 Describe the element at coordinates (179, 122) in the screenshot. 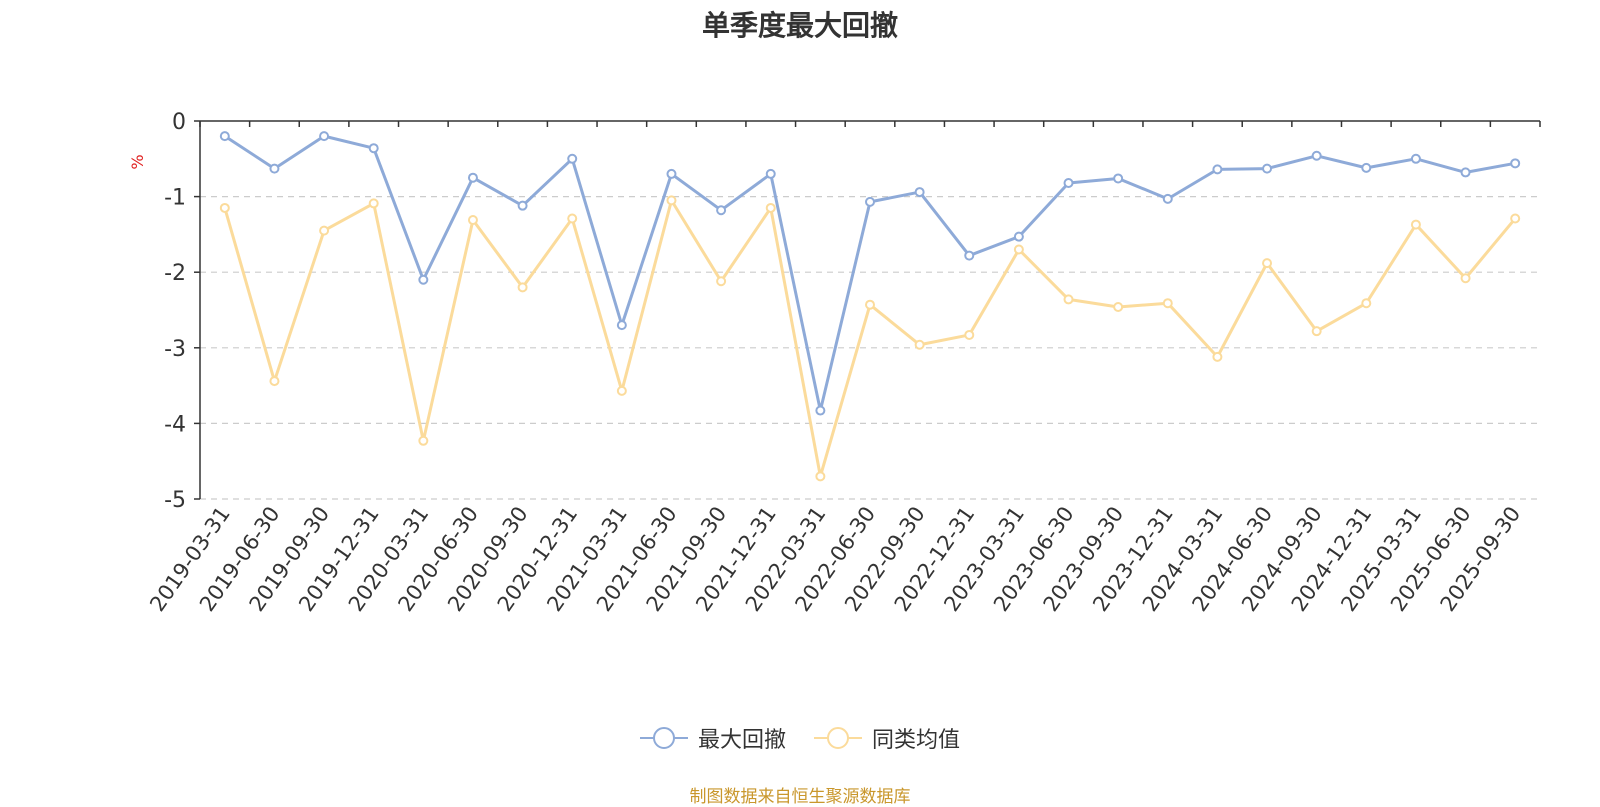

I see `y-tick-label: 0` at that location.